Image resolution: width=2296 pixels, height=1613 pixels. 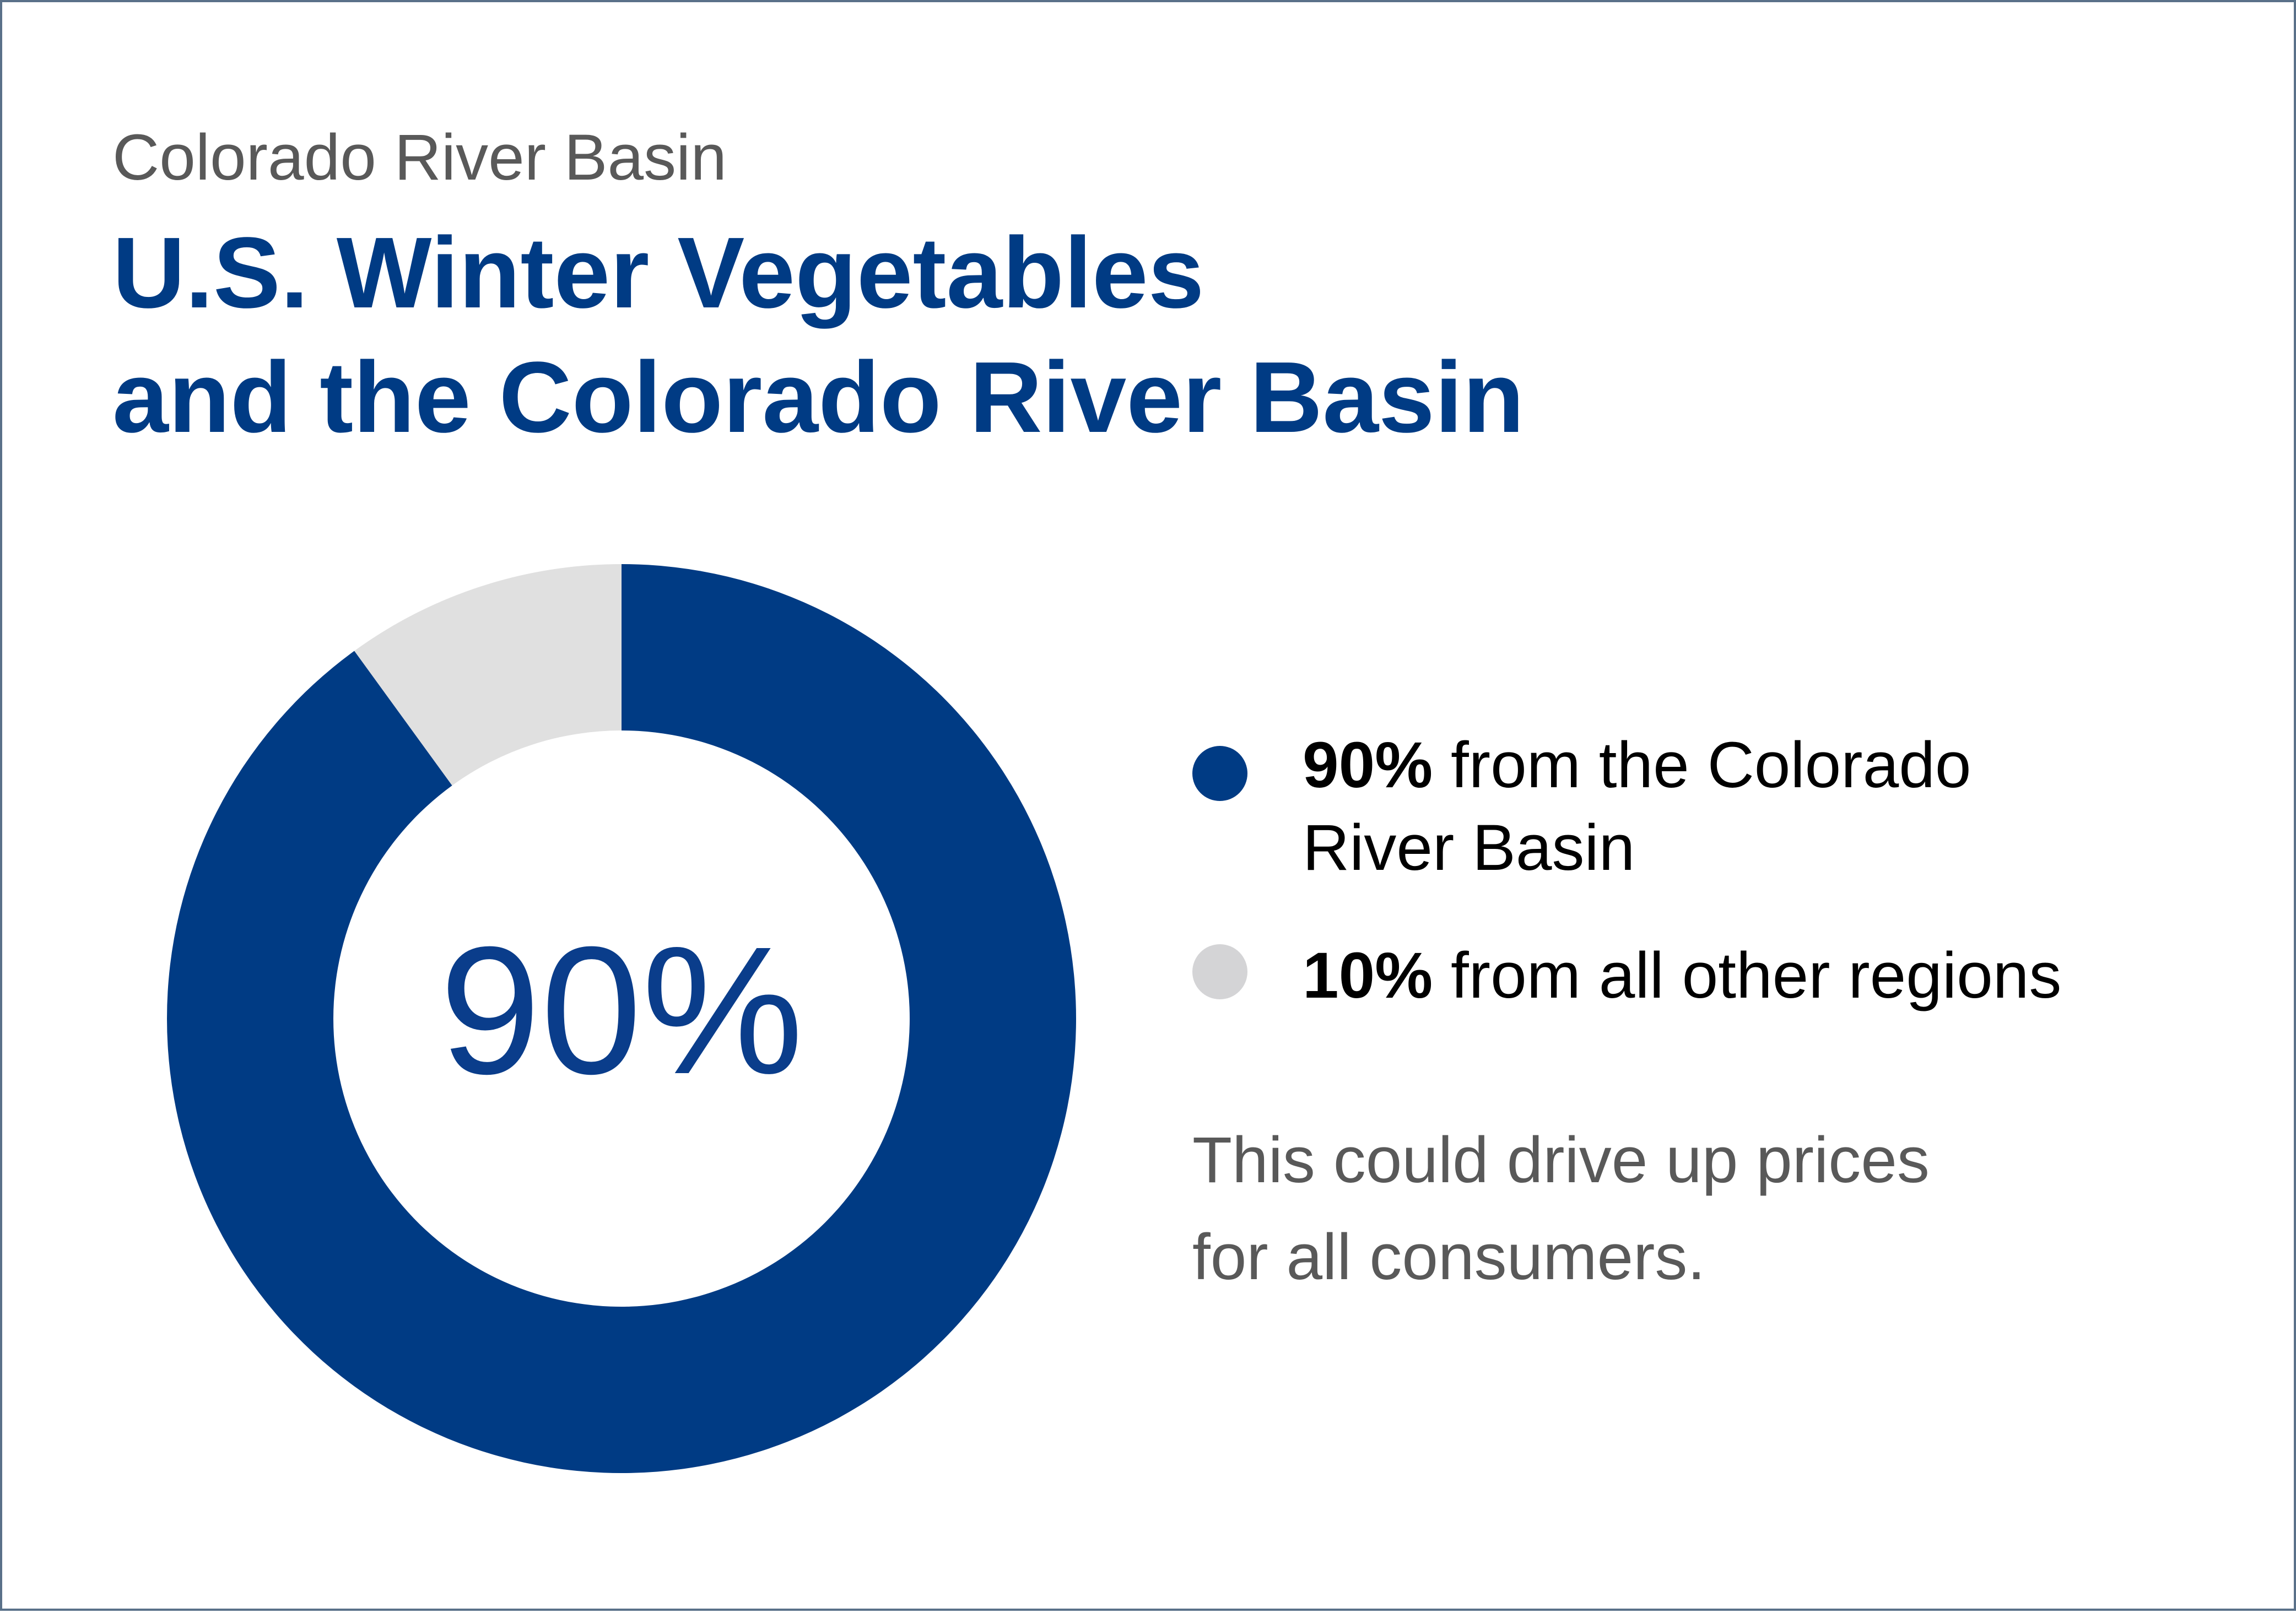 What do you see at coordinates (420, 157) in the screenshot?
I see `chart-subtitle: Colorado River Basin` at bounding box center [420, 157].